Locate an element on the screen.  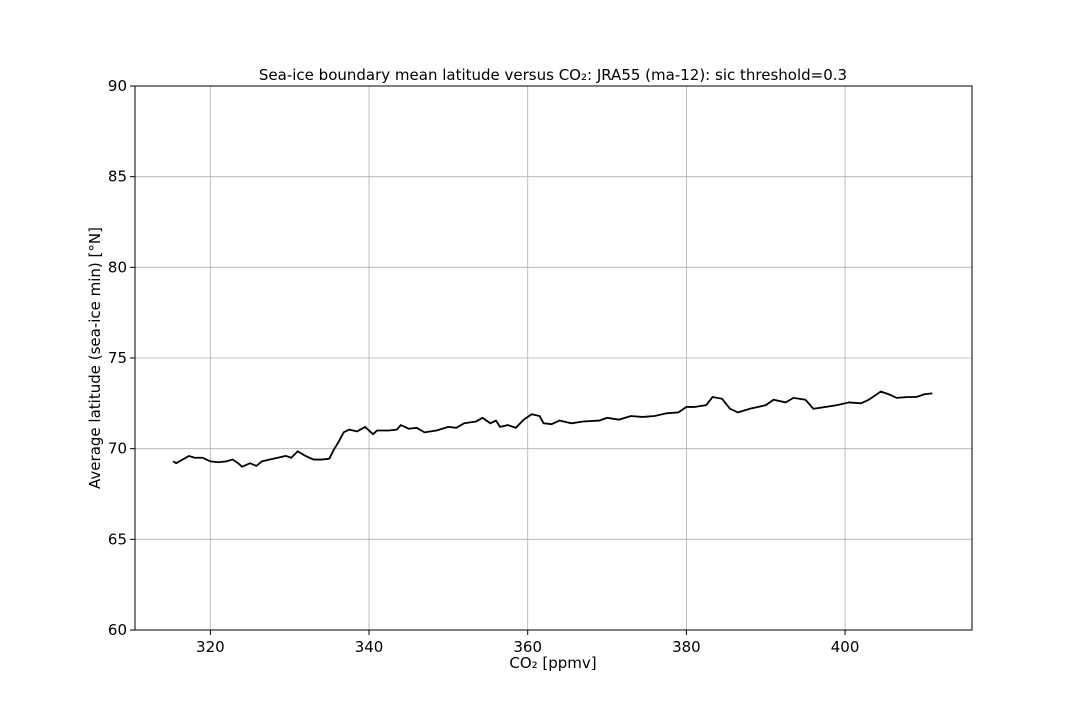
y-tick-label: 60 is located at coordinates (117, 630).